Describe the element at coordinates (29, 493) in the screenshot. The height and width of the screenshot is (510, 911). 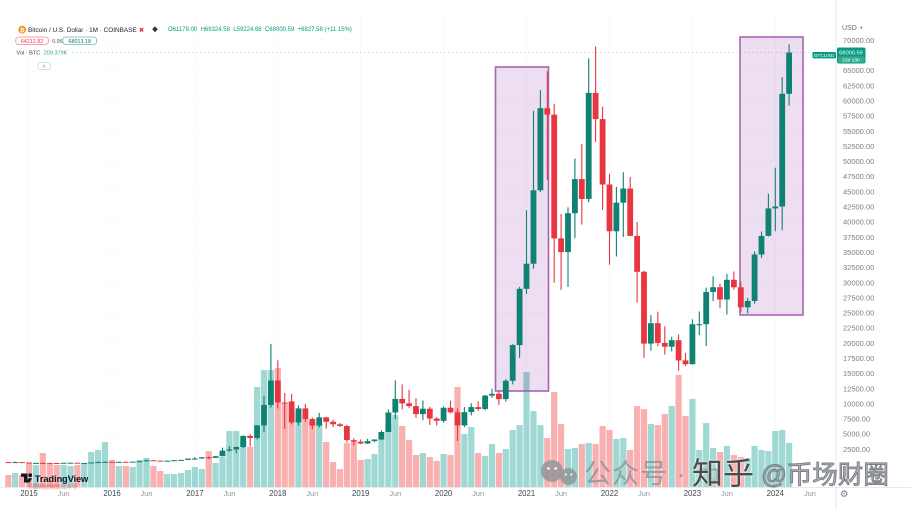
I see `svg-text: 2015` at that location.